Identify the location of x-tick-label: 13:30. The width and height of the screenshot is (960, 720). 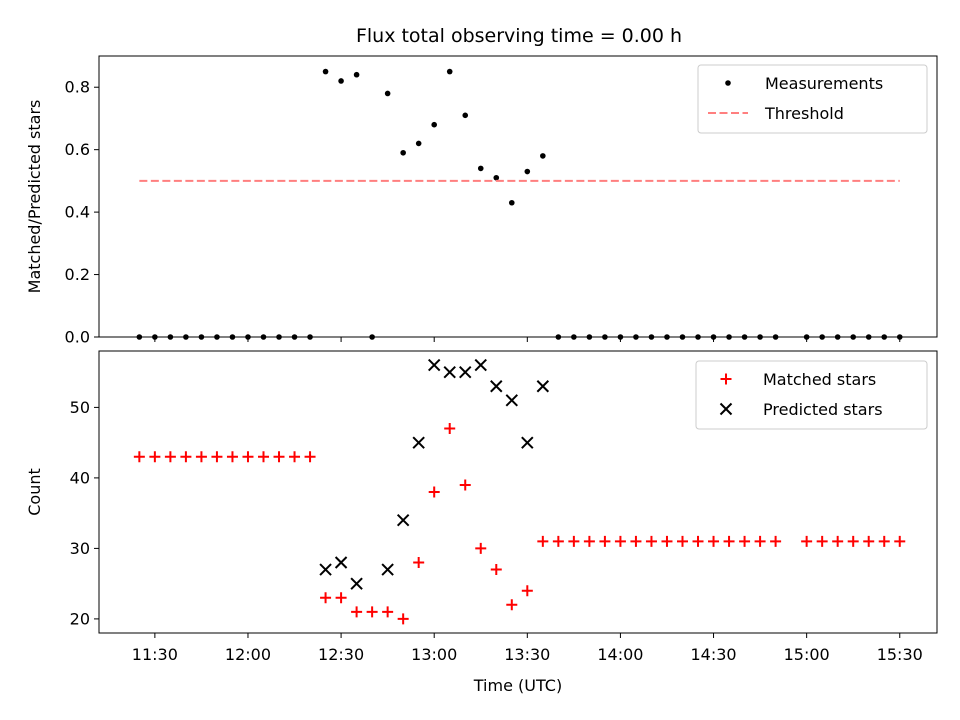
(527, 654).